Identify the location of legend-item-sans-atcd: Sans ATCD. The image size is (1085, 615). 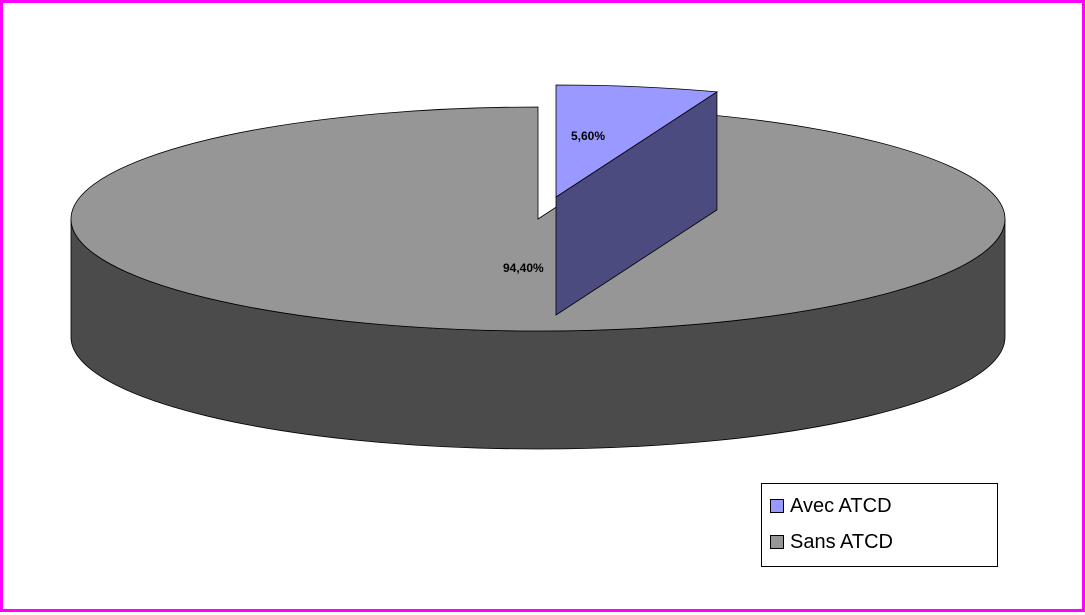
(879, 542).